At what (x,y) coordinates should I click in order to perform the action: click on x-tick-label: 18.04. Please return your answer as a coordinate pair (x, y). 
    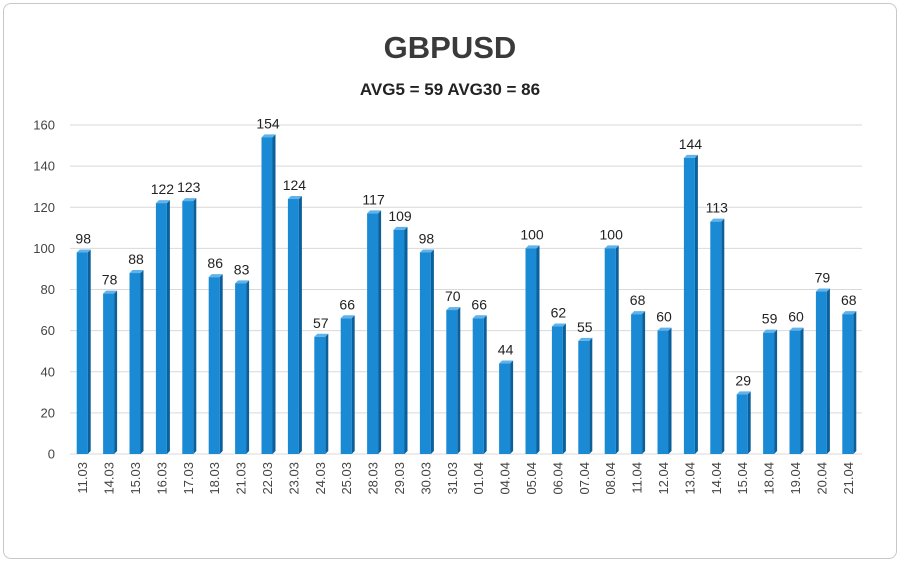
    Looking at the image, I should click on (769, 478).